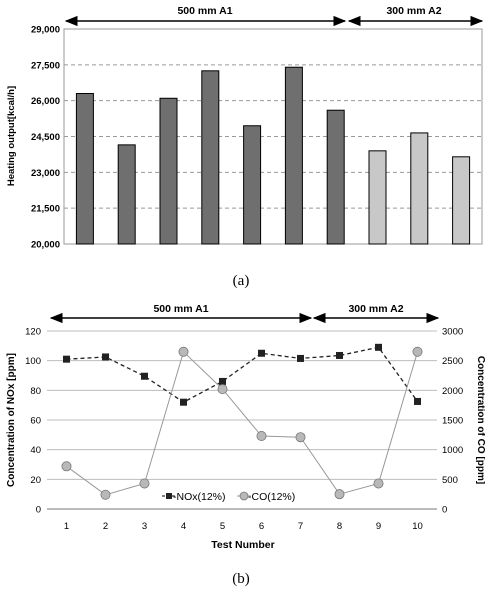 The width and height of the screenshot is (485, 599). Describe the element at coordinates (452, 332) in the screenshot. I see `chart-b-right-y-tick-label: 3000` at that location.